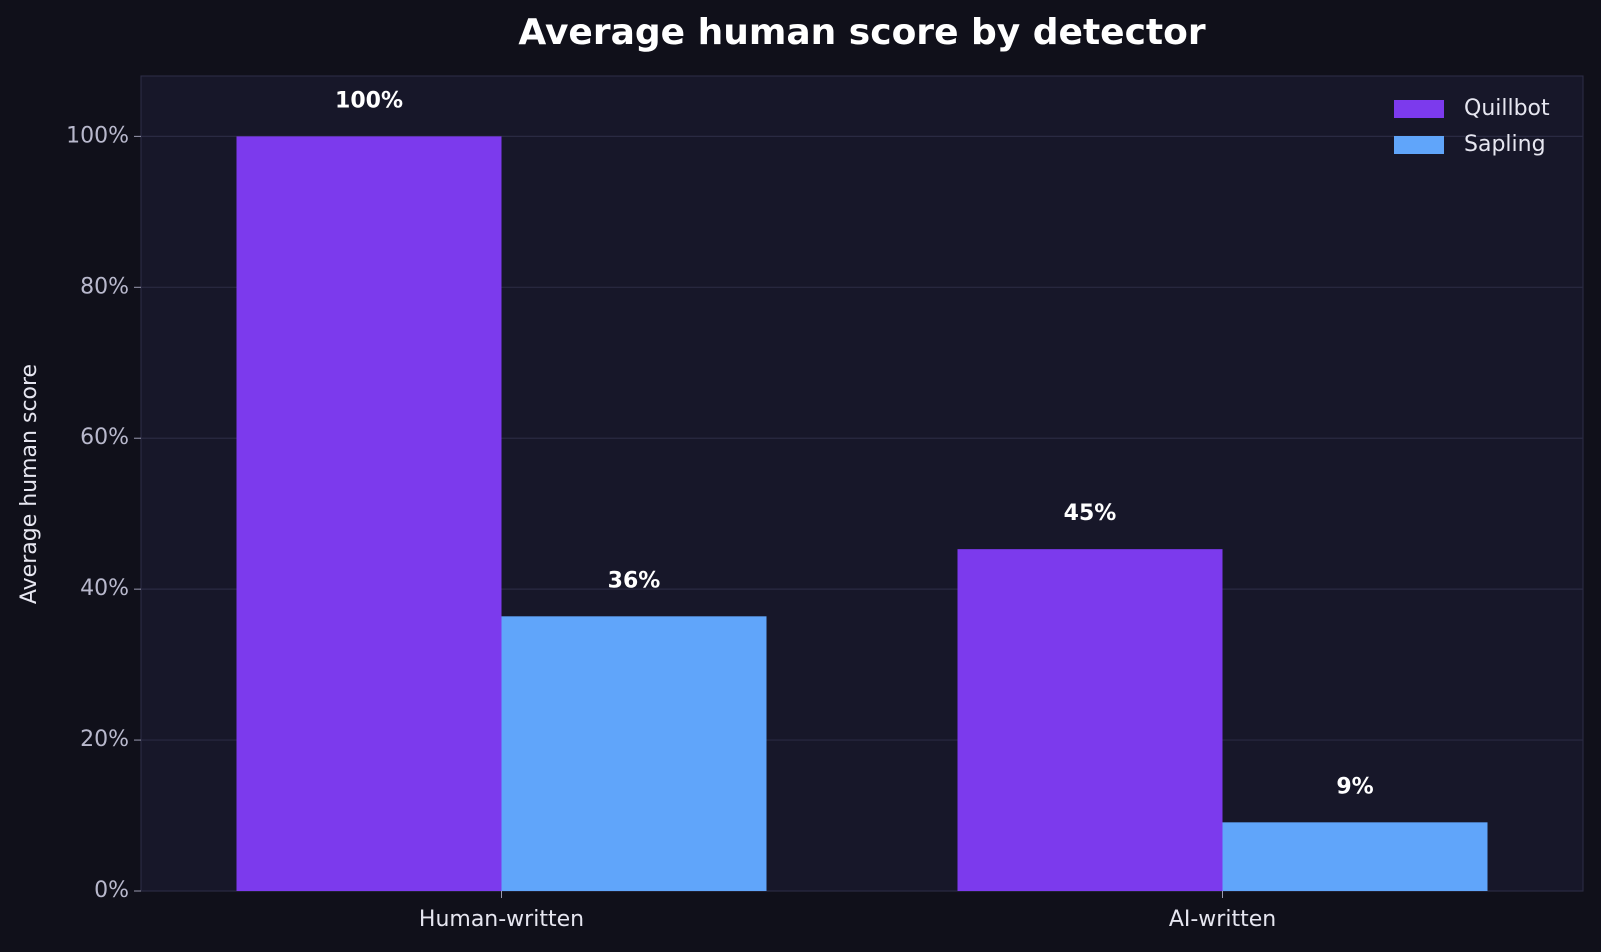 This screenshot has width=1601, height=952. What do you see at coordinates (1505, 144) in the screenshot?
I see `legend-label: Sapling` at bounding box center [1505, 144].